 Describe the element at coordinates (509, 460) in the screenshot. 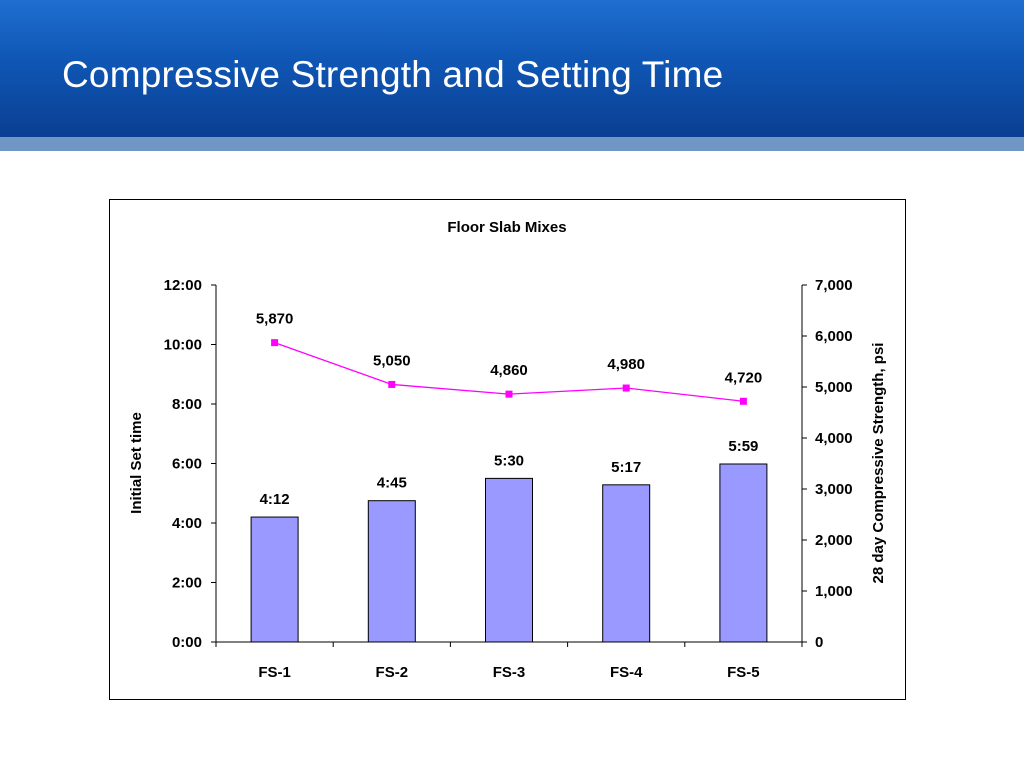

I see `bar-value-label: 5:30` at that location.